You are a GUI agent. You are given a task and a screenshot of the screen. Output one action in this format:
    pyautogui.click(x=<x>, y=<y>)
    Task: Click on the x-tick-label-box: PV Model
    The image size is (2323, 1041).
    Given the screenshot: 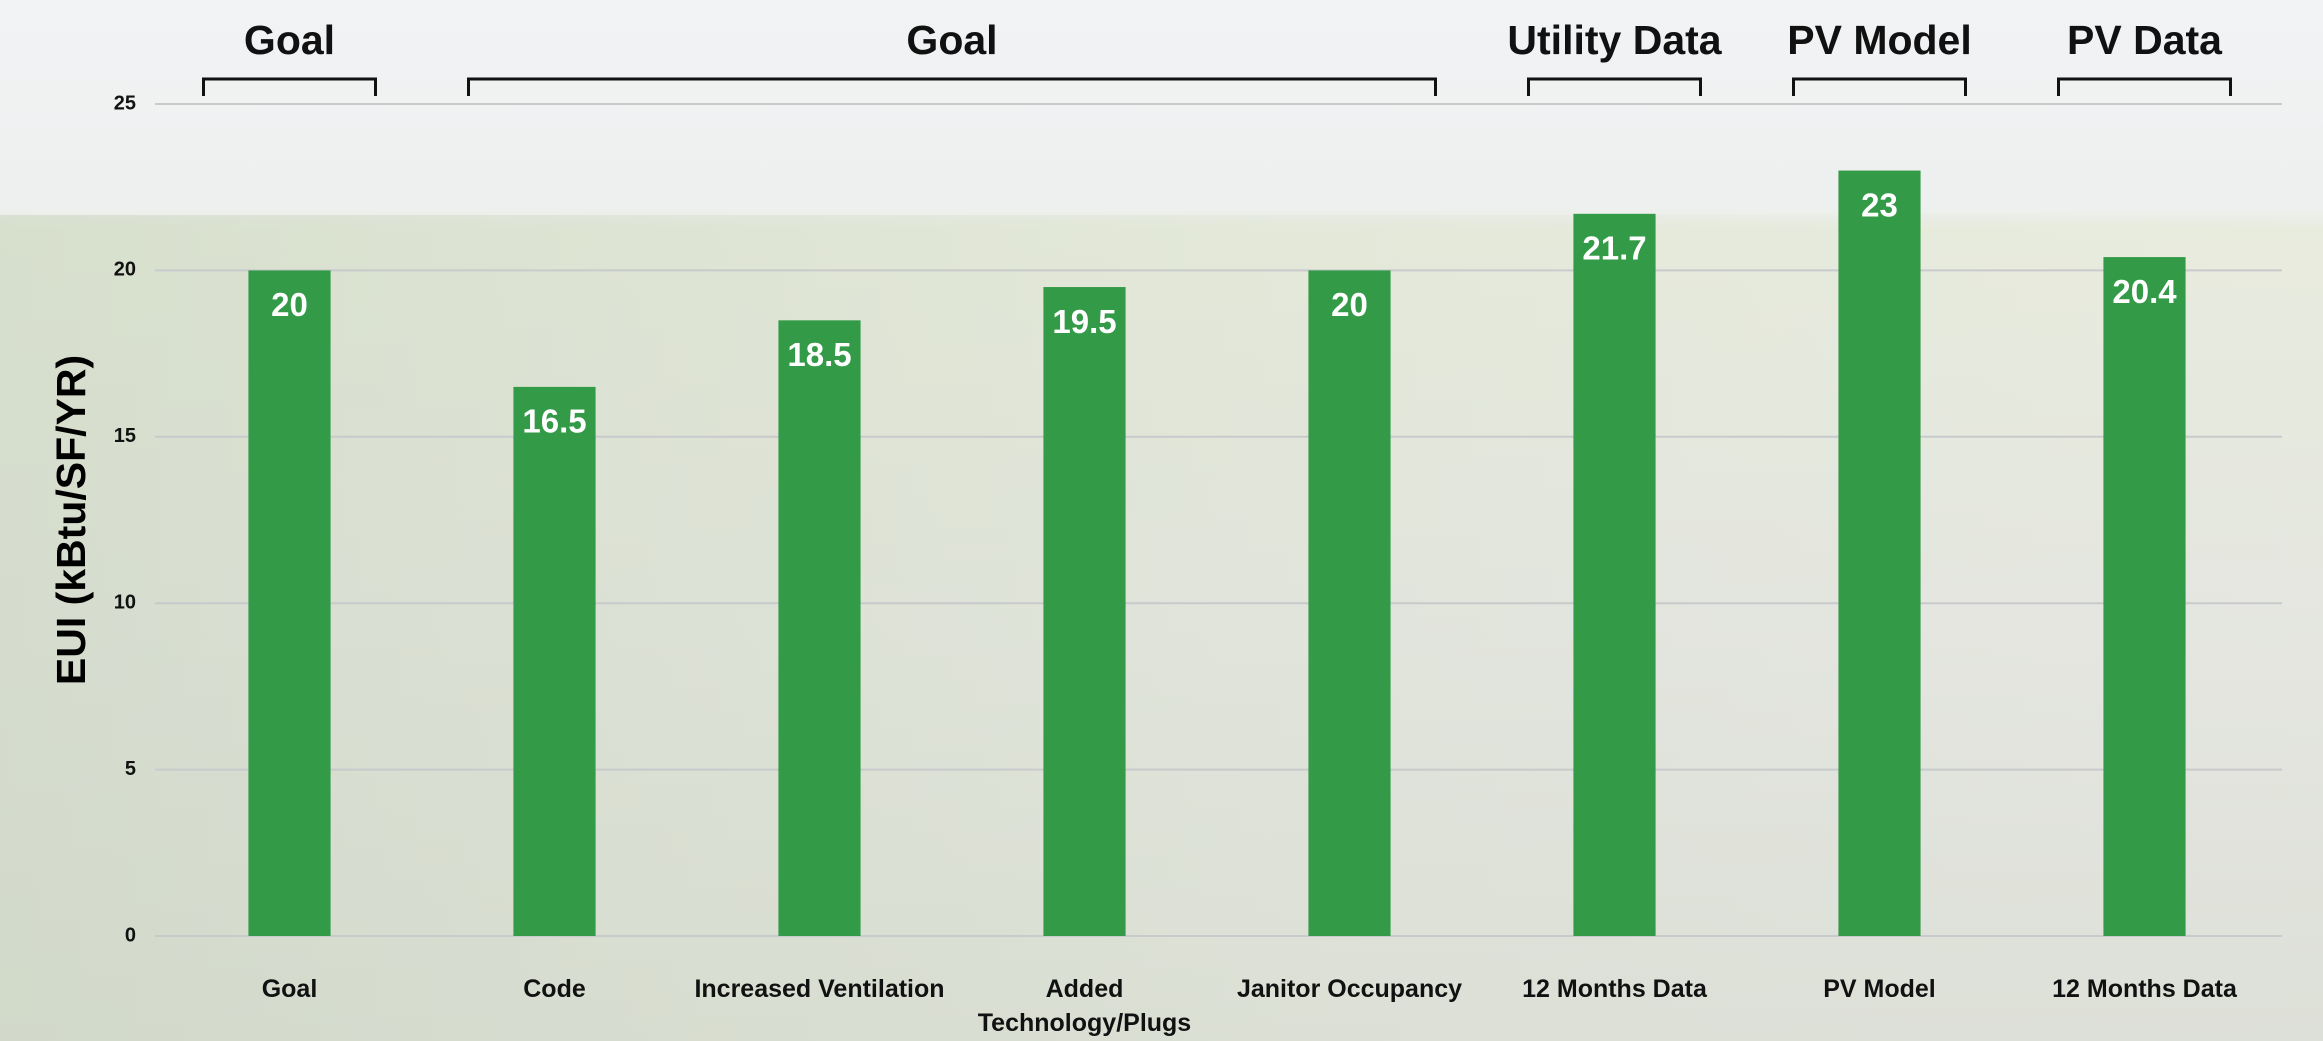 What is the action you would take?
    pyautogui.click(x=1879, y=989)
    